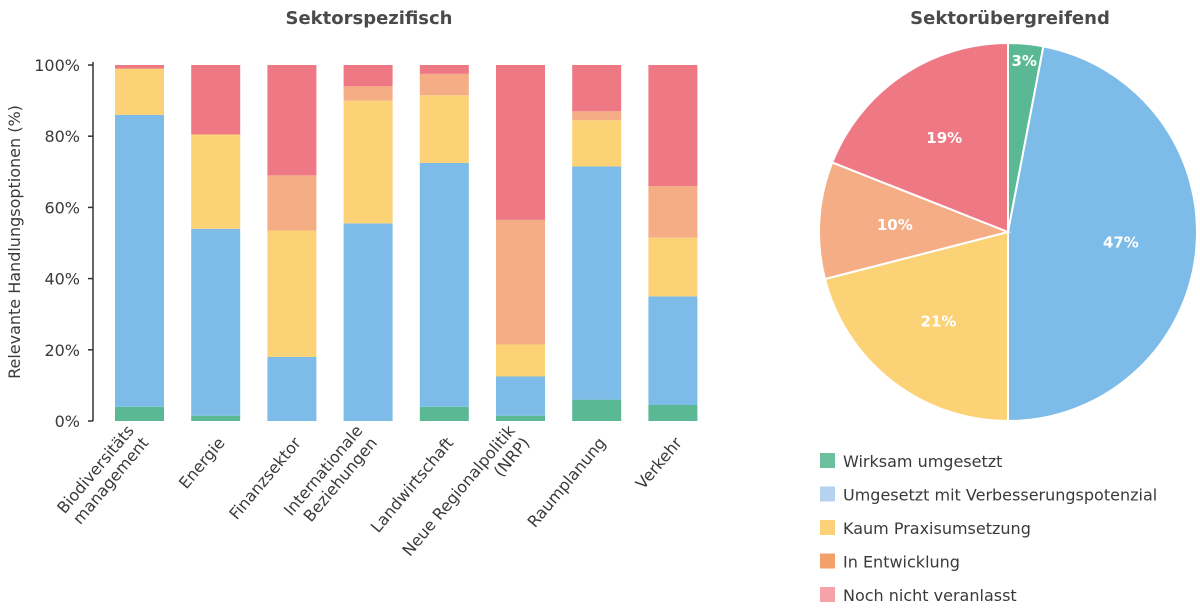 The image size is (1200, 613). What do you see at coordinates (1000, 495) in the screenshot?
I see `legend-label: Umgesetzt mit Verbesserungspotenzial` at bounding box center [1000, 495].